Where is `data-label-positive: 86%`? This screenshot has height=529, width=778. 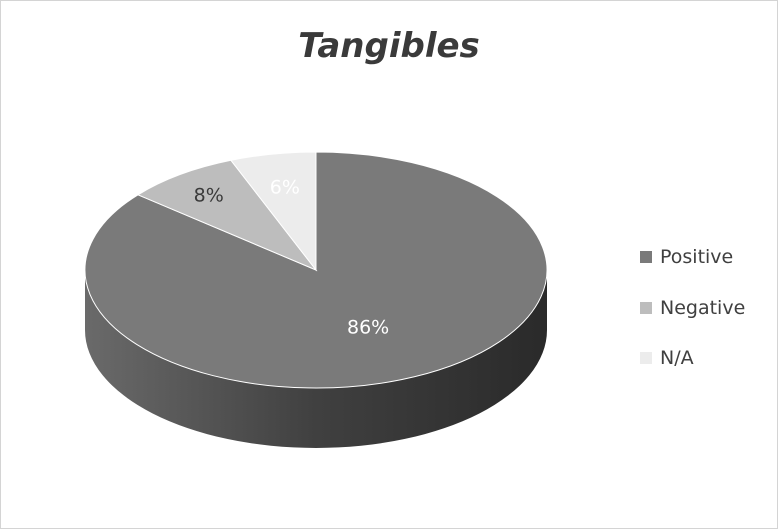
data-label-positive: 86% is located at coordinates (368, 328).